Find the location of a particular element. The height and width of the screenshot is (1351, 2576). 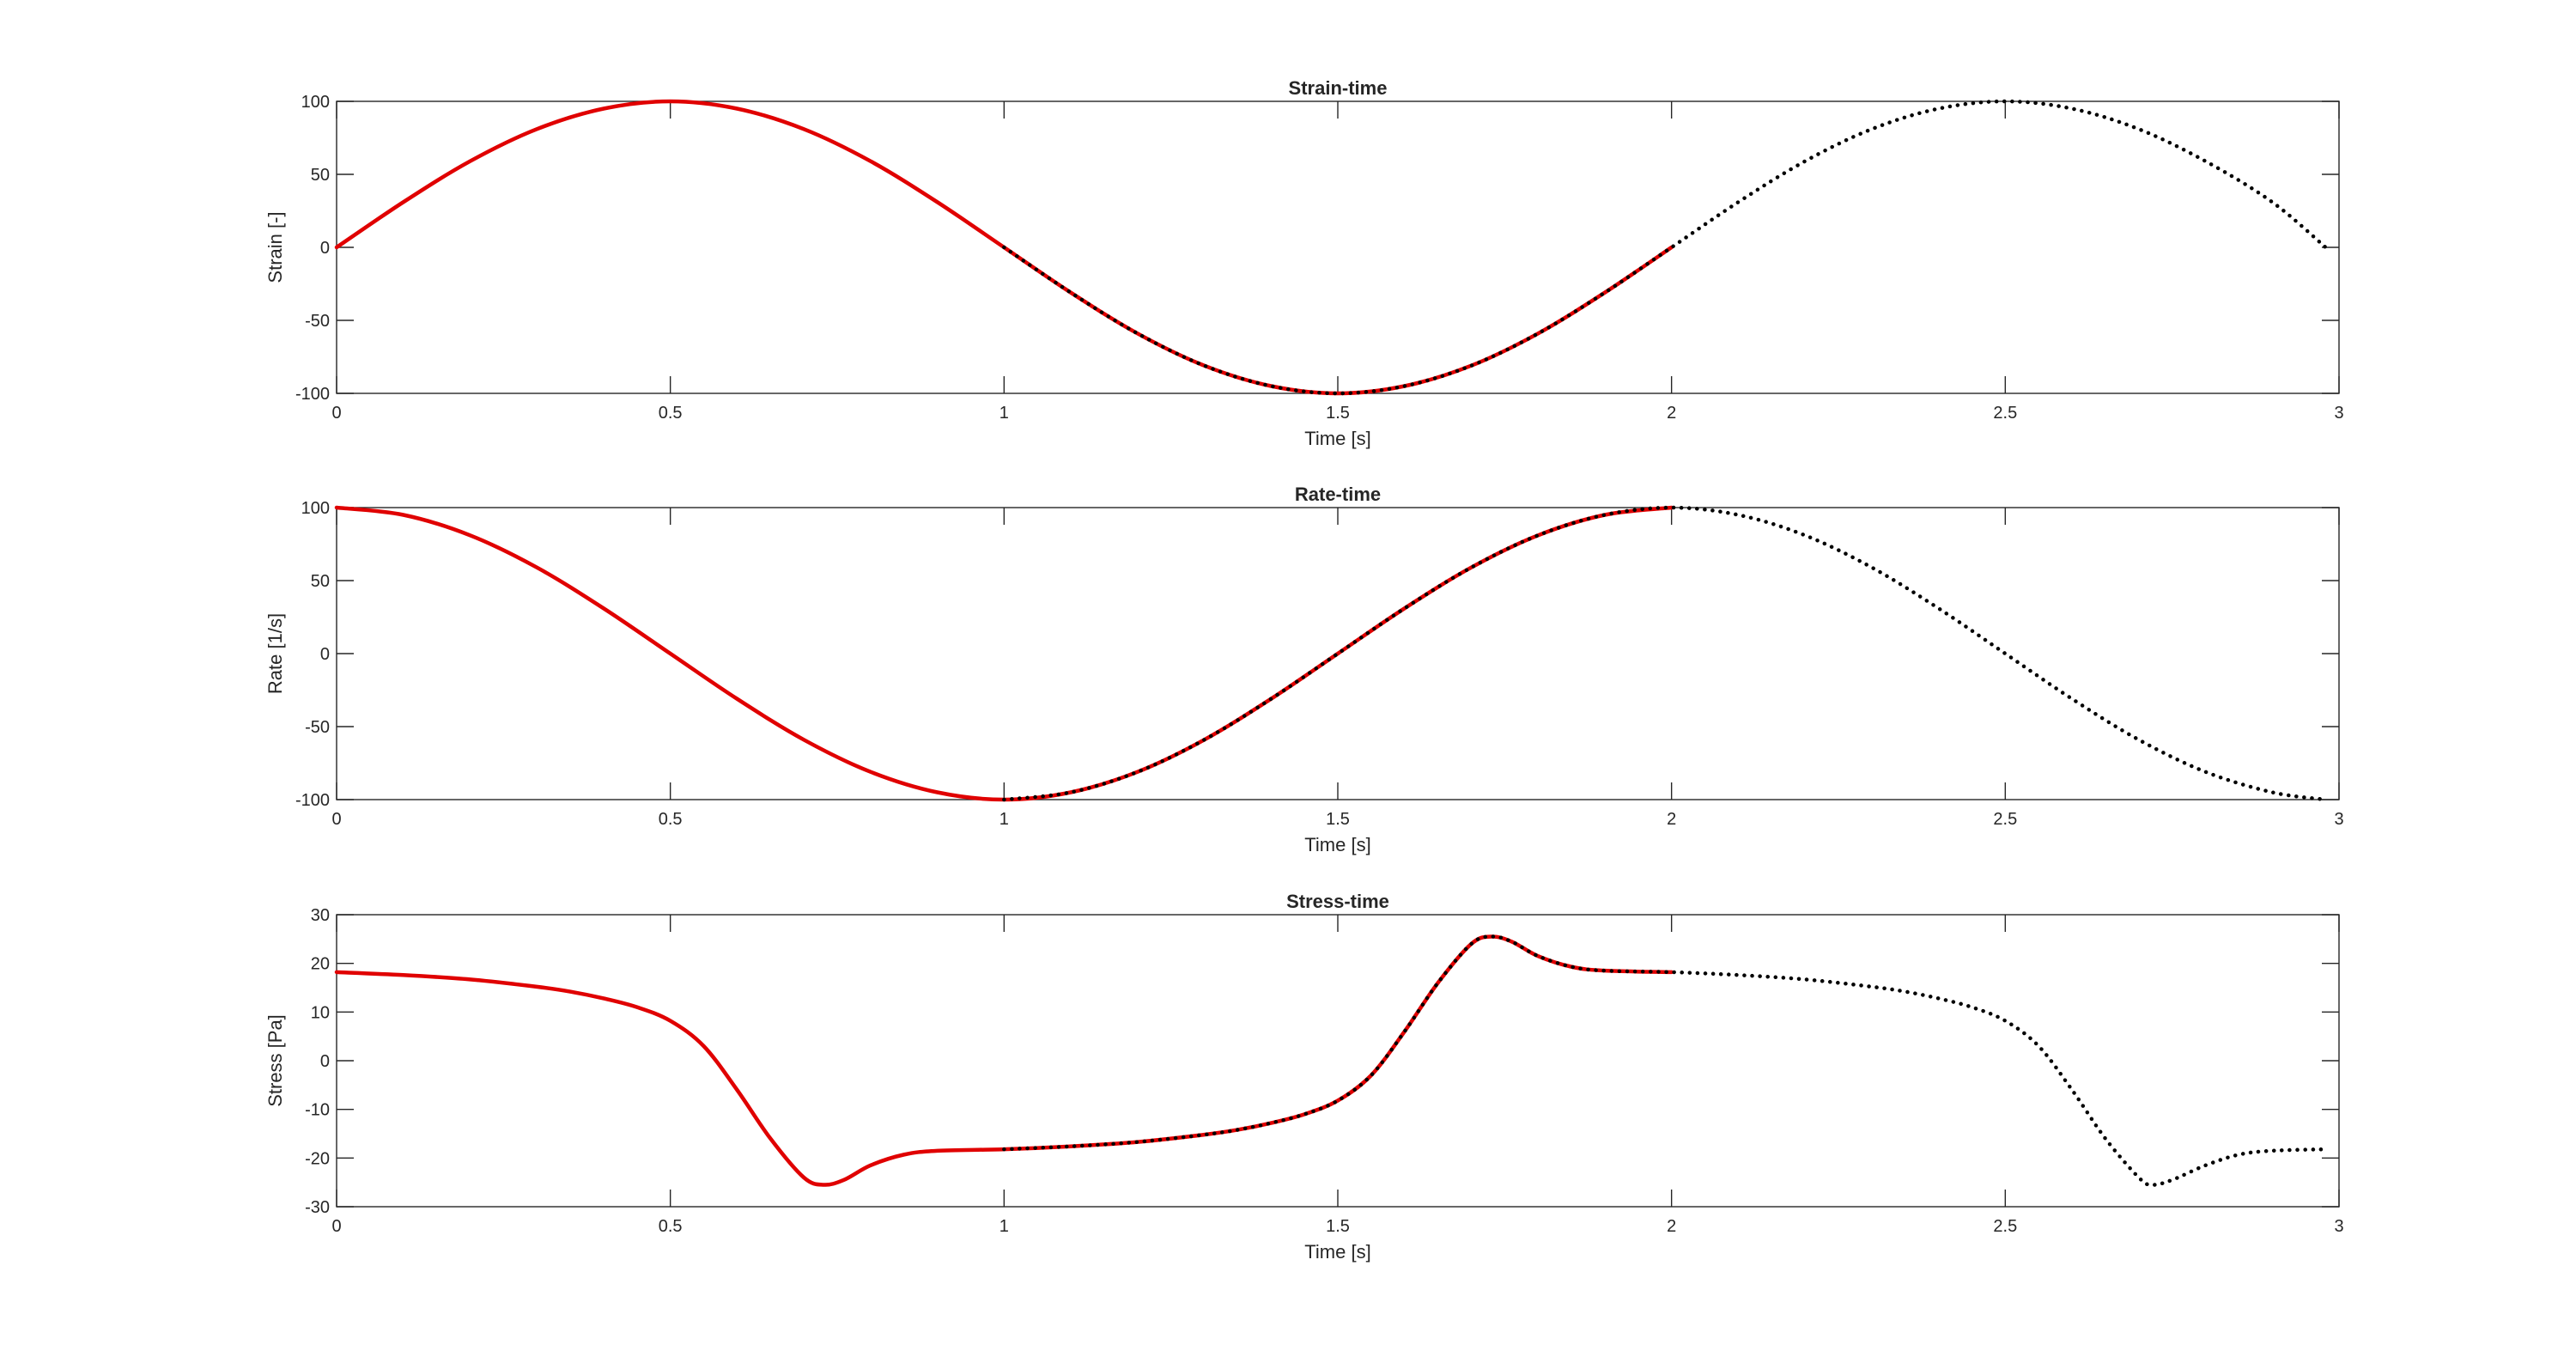

rate-x-tick-label: 3 is located at coordinates (2339, 819).